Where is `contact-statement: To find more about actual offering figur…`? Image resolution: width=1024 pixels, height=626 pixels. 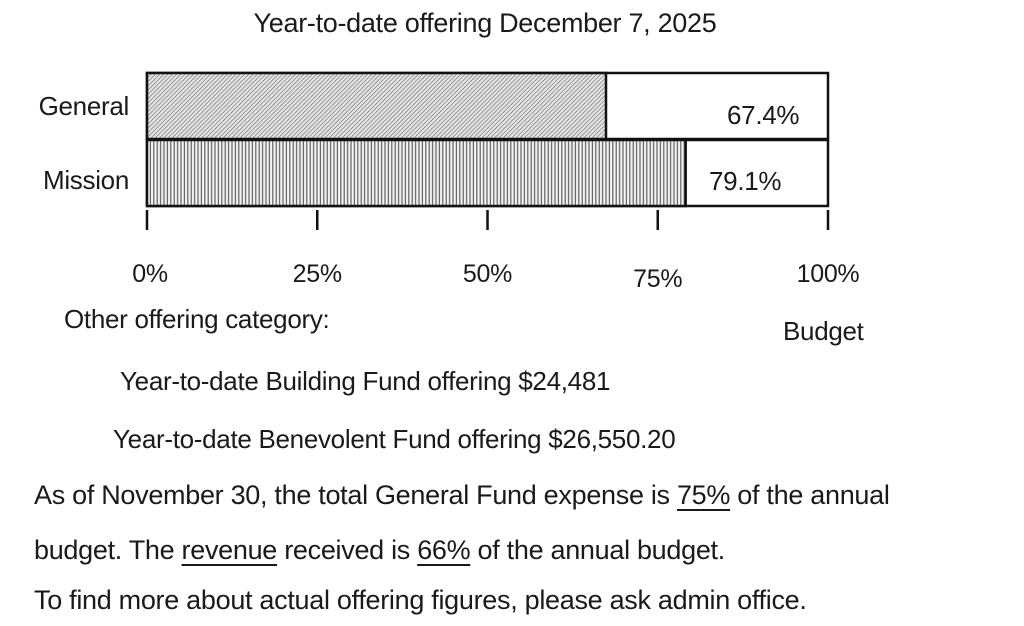 contact-statement: To find more about actual offering figur… is located at coordinates (420, 600).